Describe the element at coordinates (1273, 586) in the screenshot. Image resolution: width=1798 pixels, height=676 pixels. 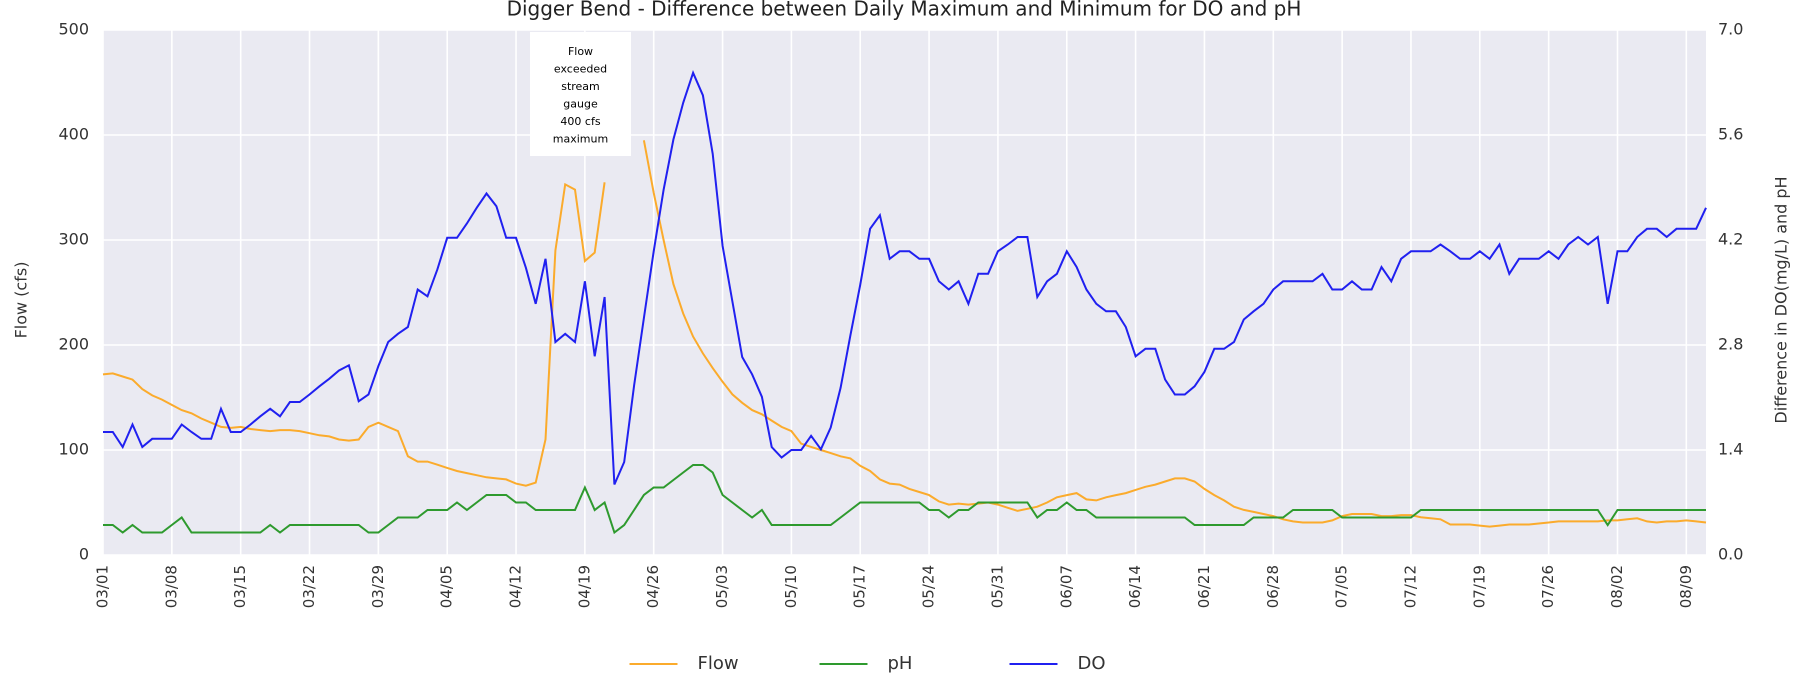
I see `x-tick-label: 06/28` at that location.